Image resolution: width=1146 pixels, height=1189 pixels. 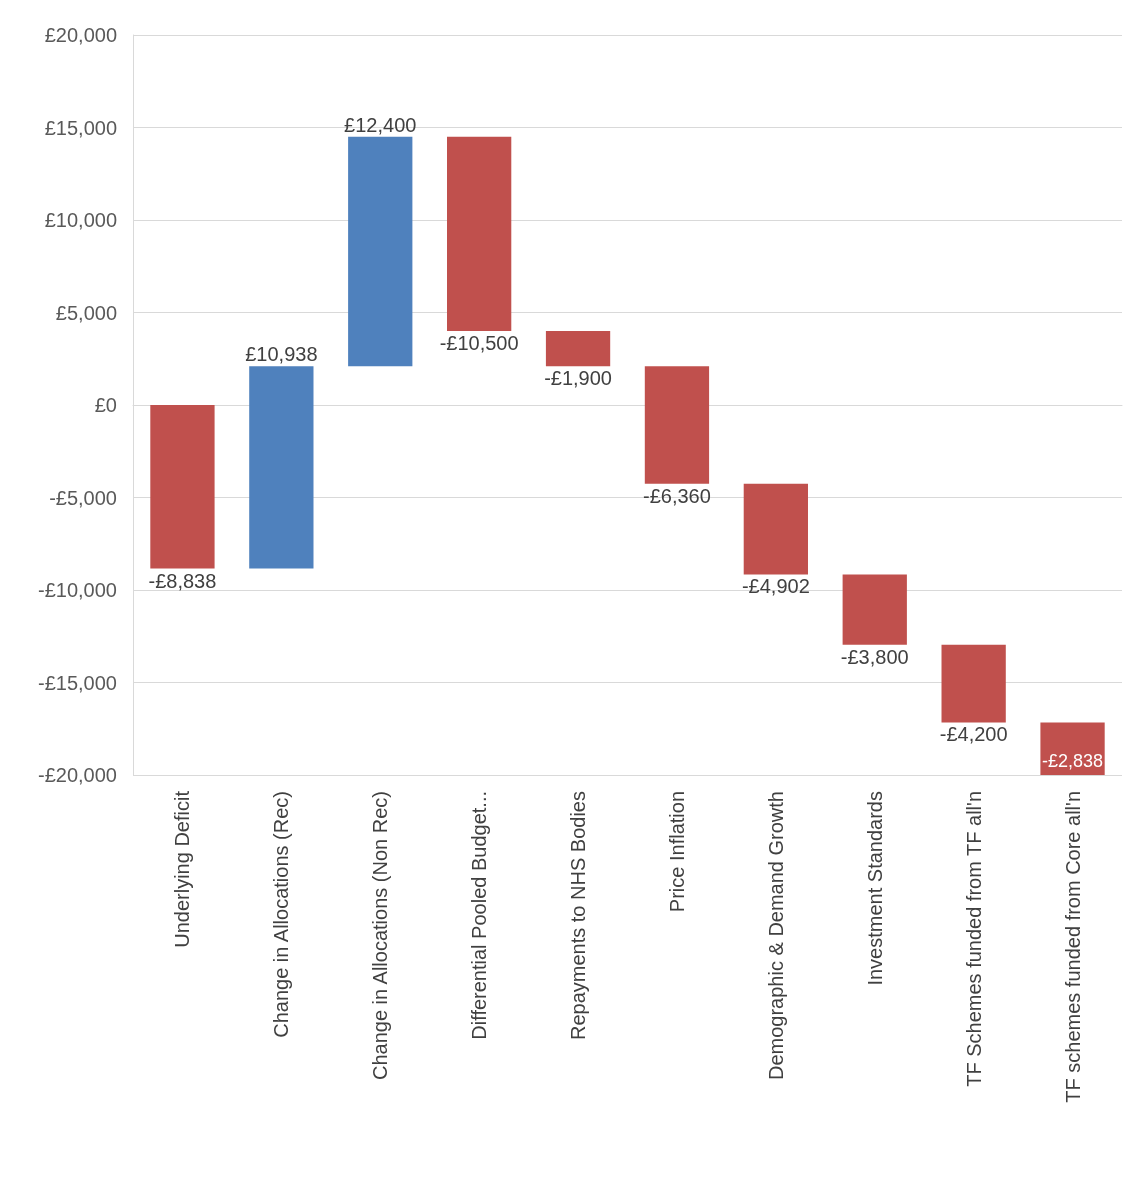 I want to click on y-tick-label: £5,000, so click(x=86, y=312).